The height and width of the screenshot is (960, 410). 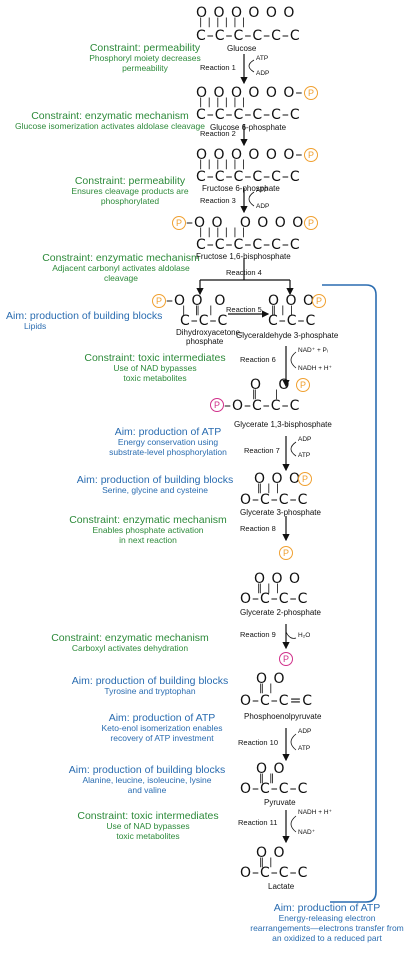 What do you see at coordinates (305, 439) in the screenshot?
I see `reaction-7-adp: ADP` at bounding box center [305, 439].